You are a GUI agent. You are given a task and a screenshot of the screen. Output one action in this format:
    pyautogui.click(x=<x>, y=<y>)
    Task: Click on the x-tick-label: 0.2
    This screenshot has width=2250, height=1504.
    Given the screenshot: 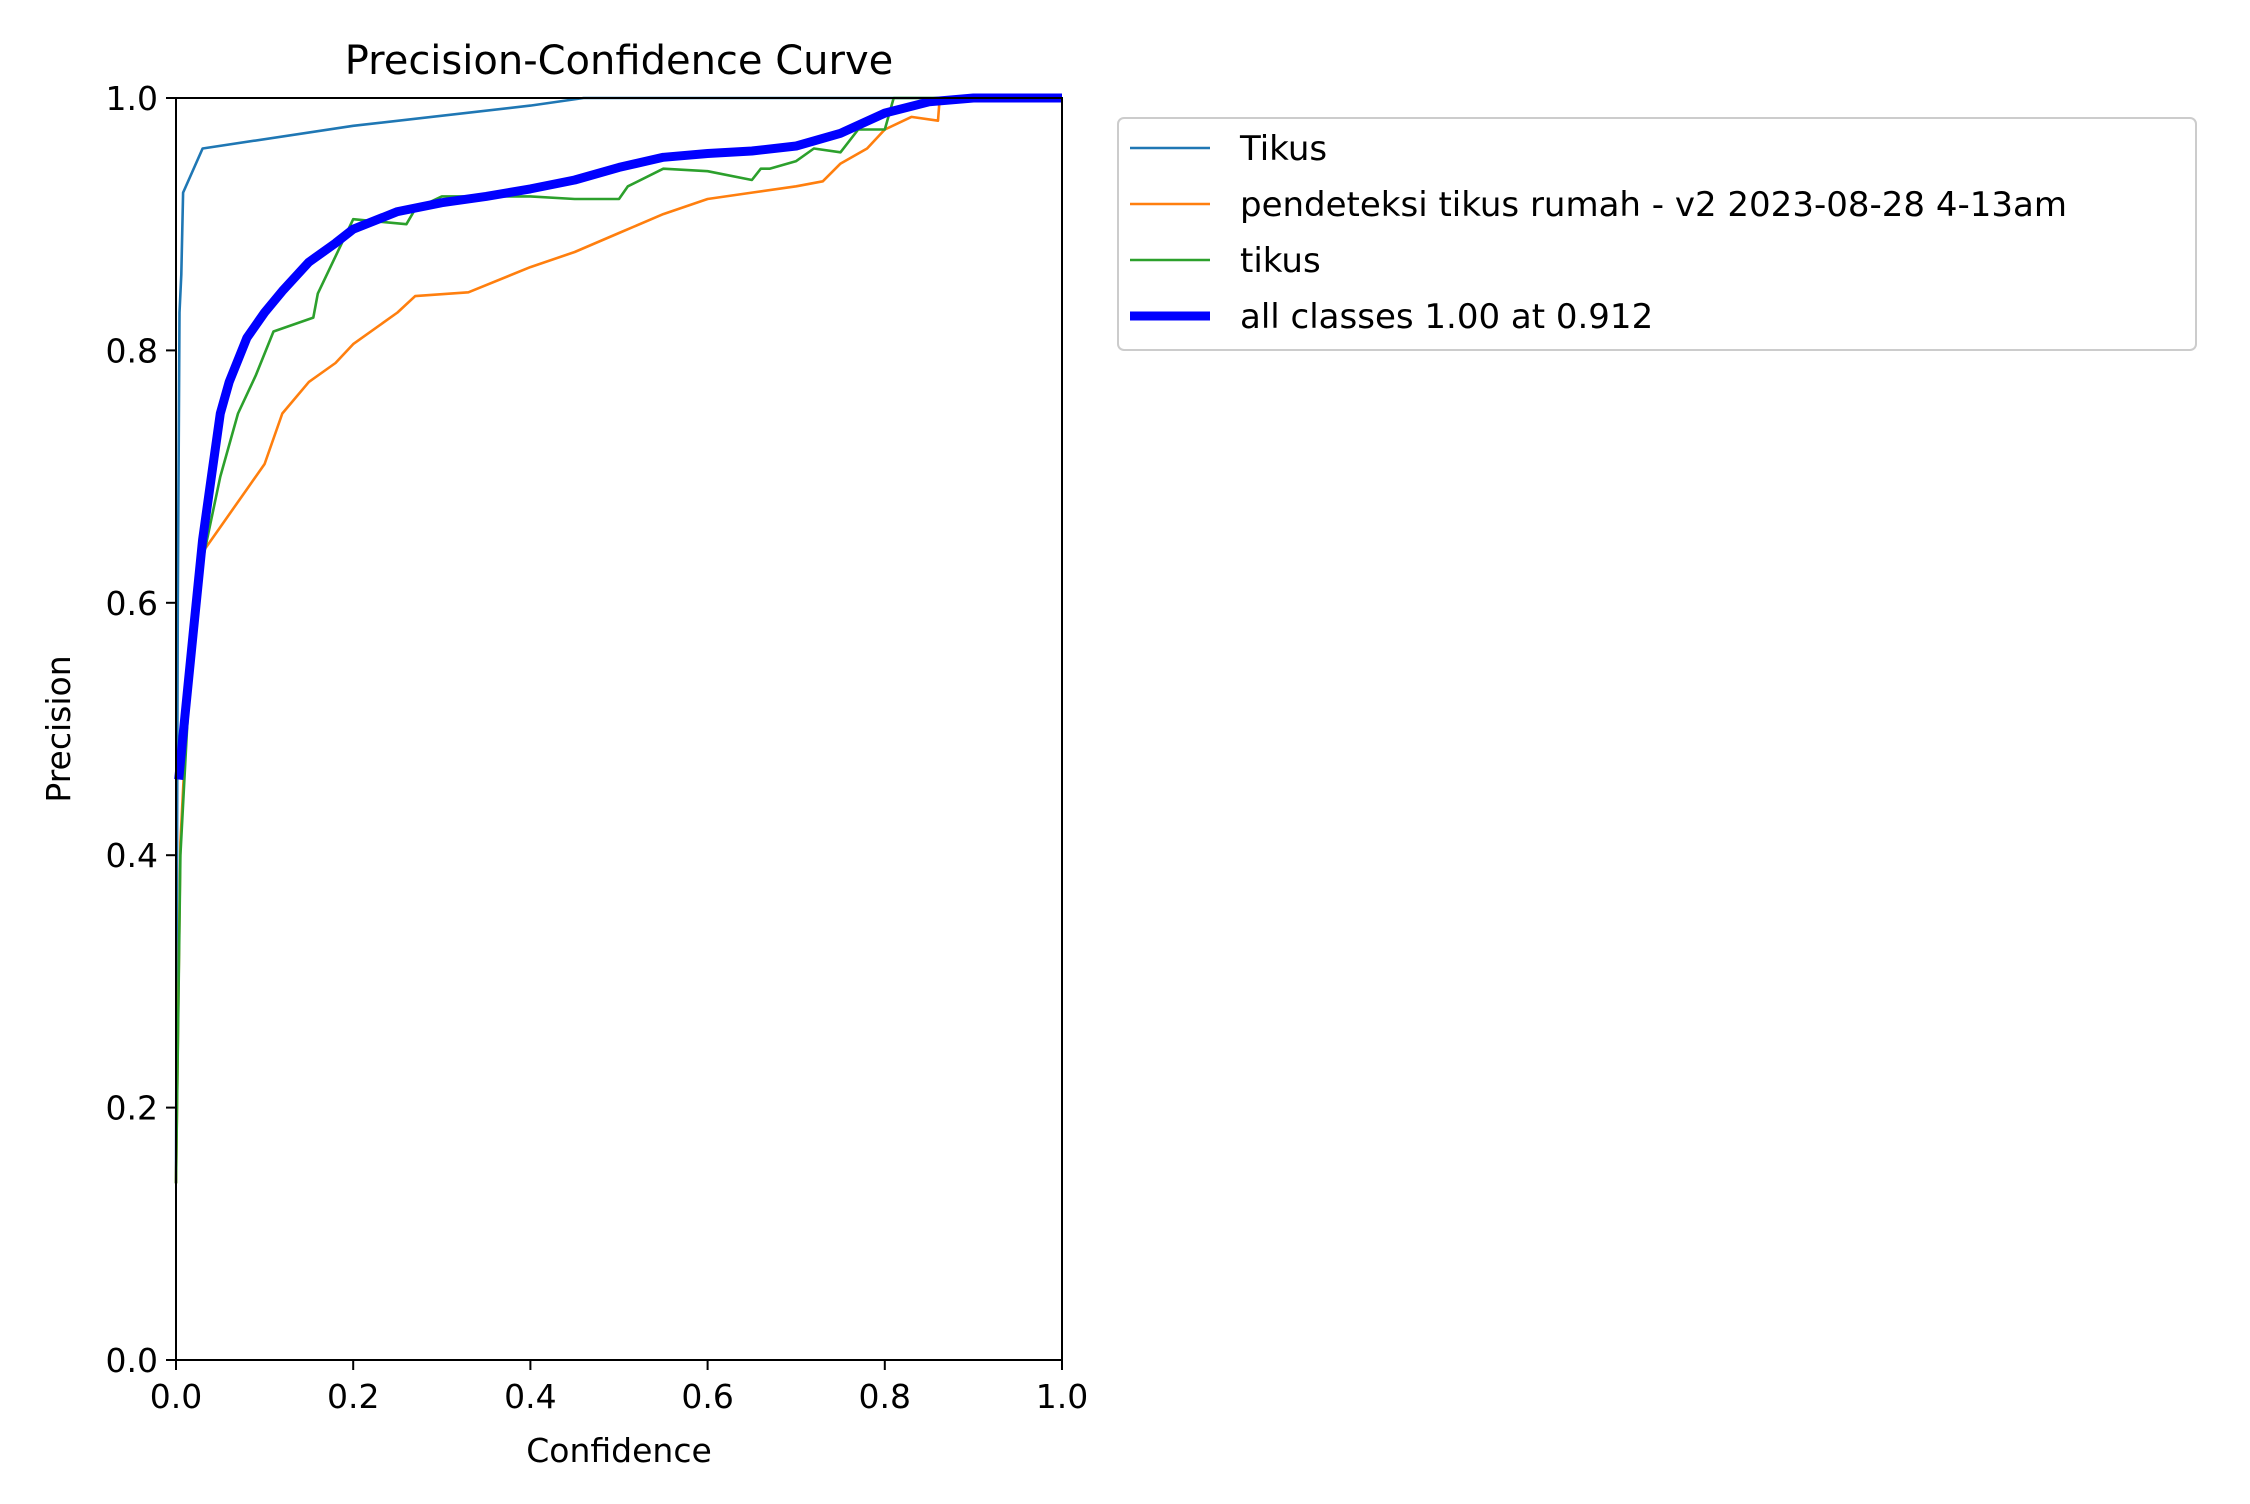 What is the action you would take?
    pyautogui.click(x=353, y=1396)
    